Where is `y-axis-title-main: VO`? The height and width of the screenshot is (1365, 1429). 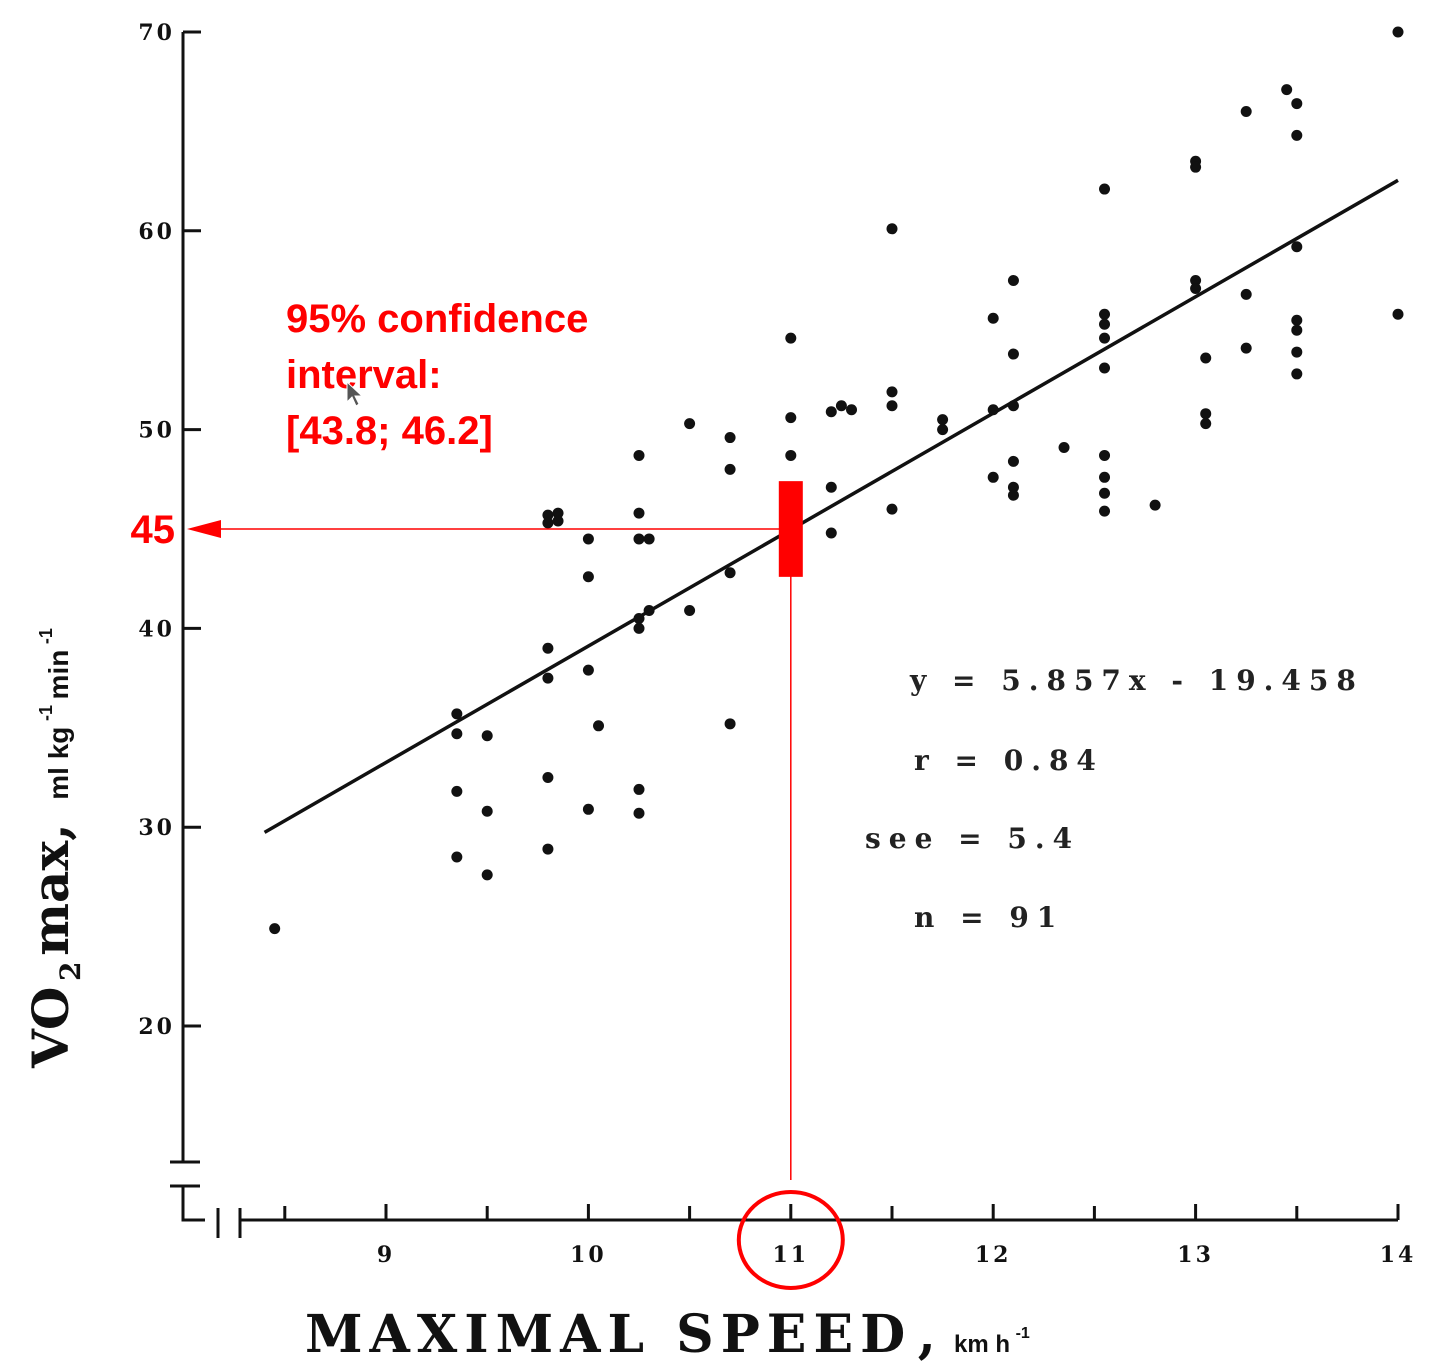 y-axis-title-main: VO is located at coordinates (50, 1028).